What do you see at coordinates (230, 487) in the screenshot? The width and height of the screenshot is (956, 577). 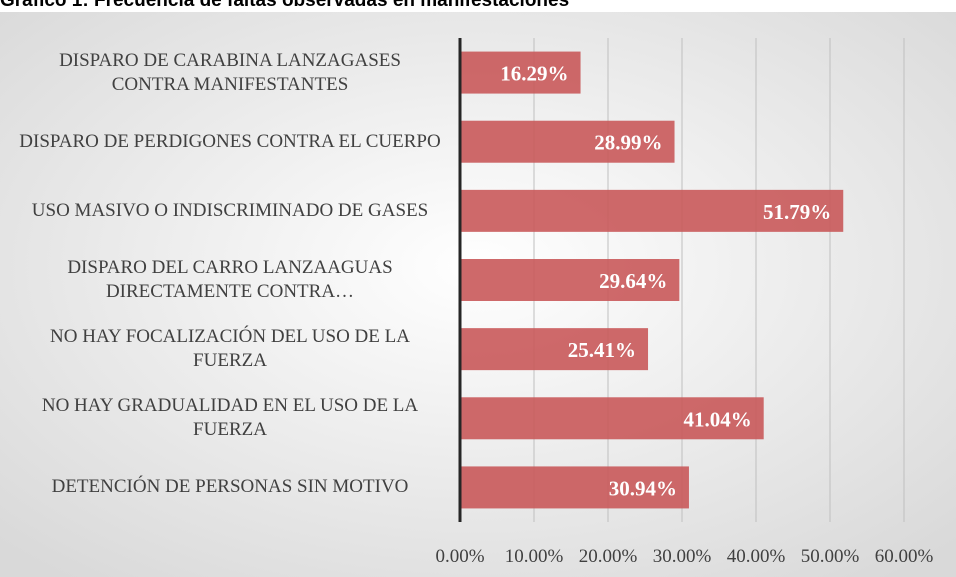 I see `y-tick-label: DETENCIÓN DE PERSONAS SIN MOTIVO` at bounding box center [230, 487].